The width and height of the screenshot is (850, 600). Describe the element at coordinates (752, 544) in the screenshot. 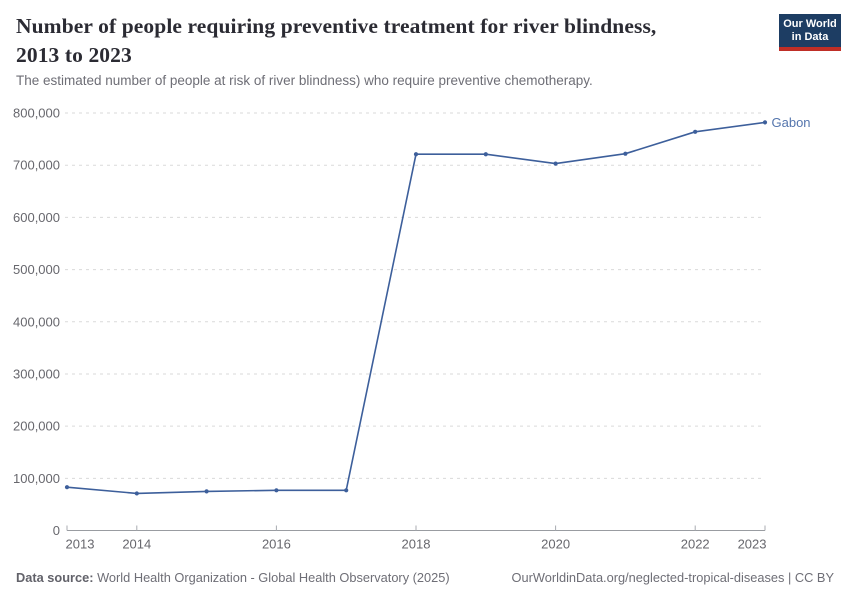

I see `x-axis-tick-label: 2023` at that location.